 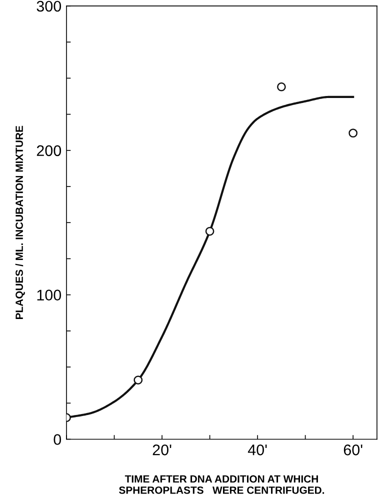 I want to click on x-tick-label: 20', so click(x=162, y=450).